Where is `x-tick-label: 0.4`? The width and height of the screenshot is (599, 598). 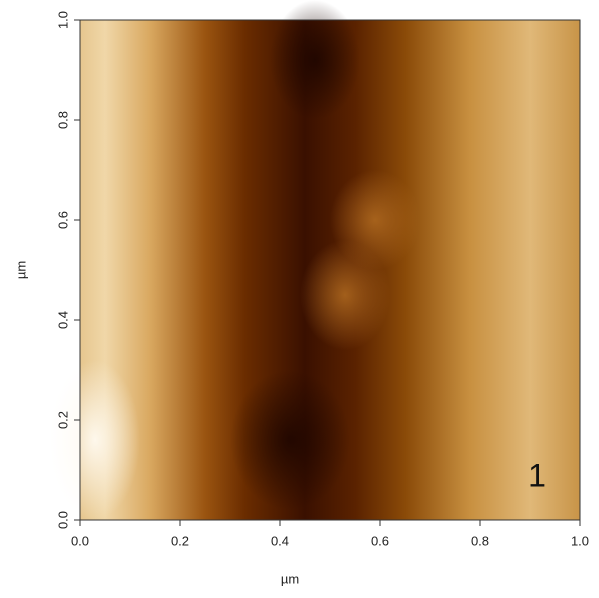
x-tick-label: 0.4 is located at coordinates (280, 540).